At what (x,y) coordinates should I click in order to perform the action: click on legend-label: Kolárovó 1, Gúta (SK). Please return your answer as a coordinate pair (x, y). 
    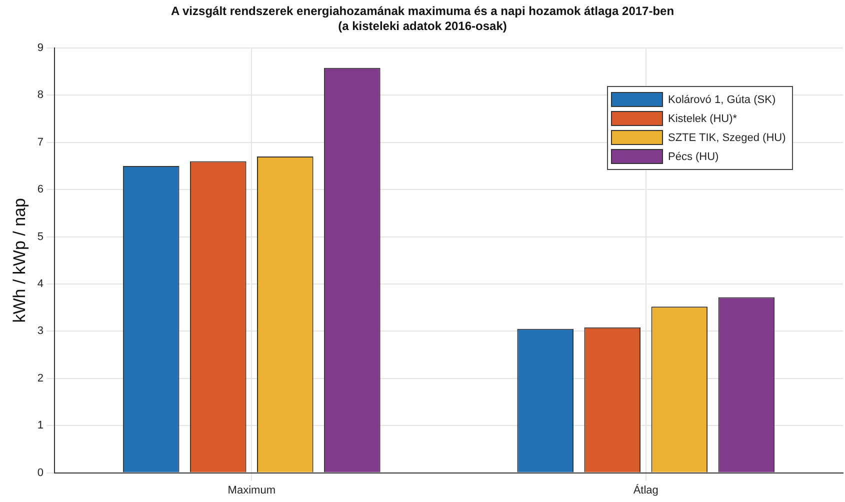
    Looking at the image, I should click on (722, 100).